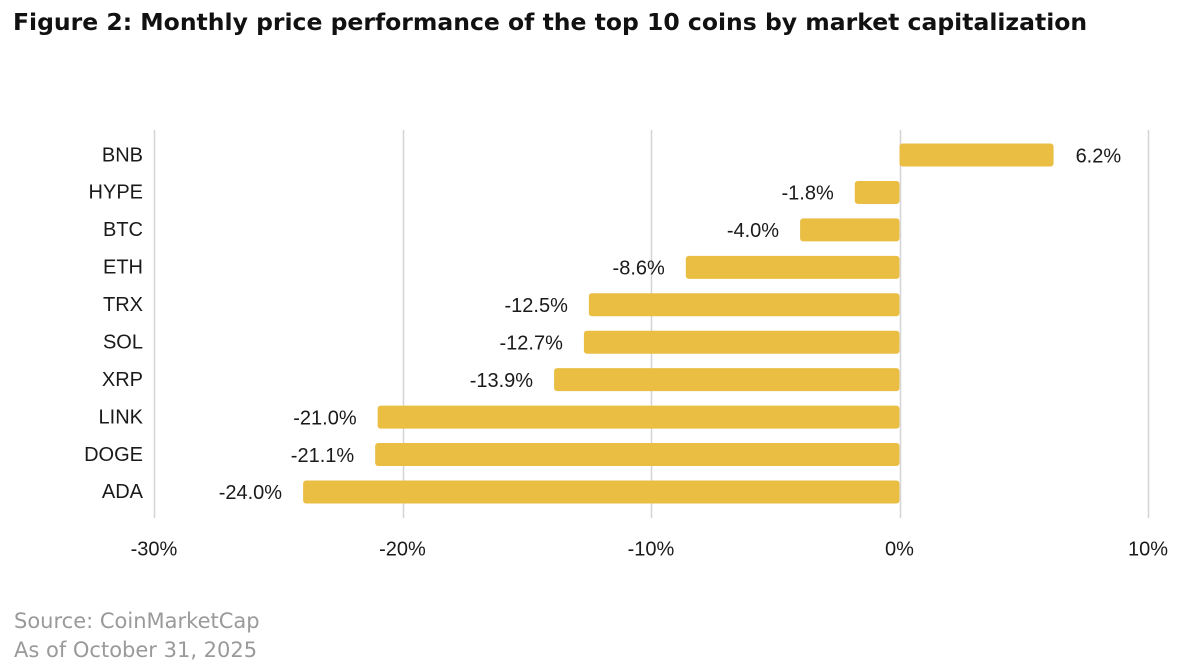  Describe the element at coordinates (532, 343) in the screenshot. I see `data-label: -12.7%` at that location.